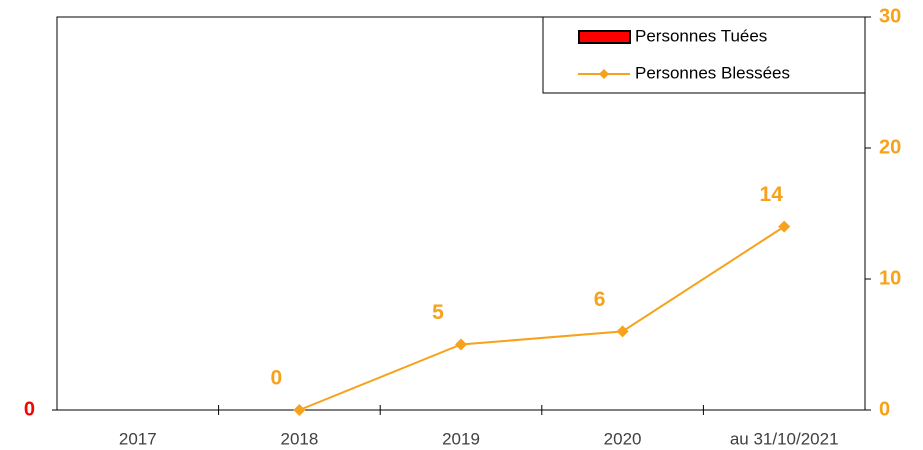 Image resolution: width=923 pixels, height=450 pixels. What do you see at coordinates (884, 409) in the screenshot?
I see `y2-tick-label: 0` at bounding box center [884, 409].